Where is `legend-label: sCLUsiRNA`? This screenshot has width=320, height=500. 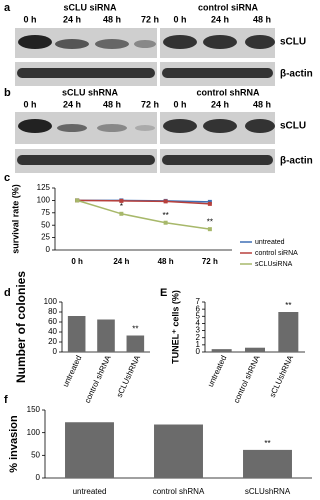
legend-label: sCLUsiRNA is located at coordinates (274, 264).